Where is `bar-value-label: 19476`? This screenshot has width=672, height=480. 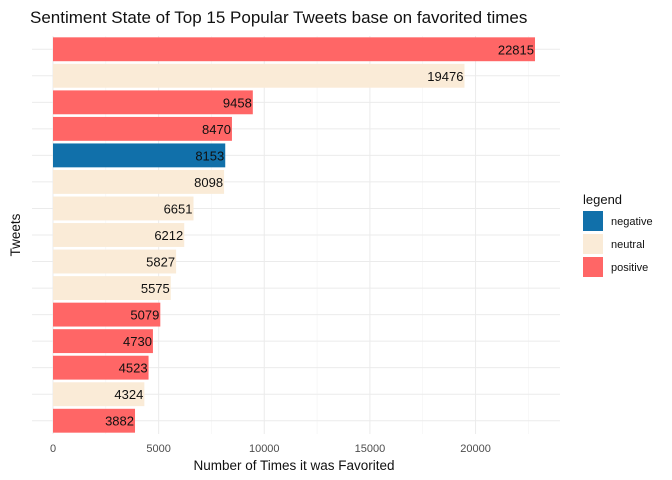
bar-value-label: 19476 is located at coordinates (445, 76).